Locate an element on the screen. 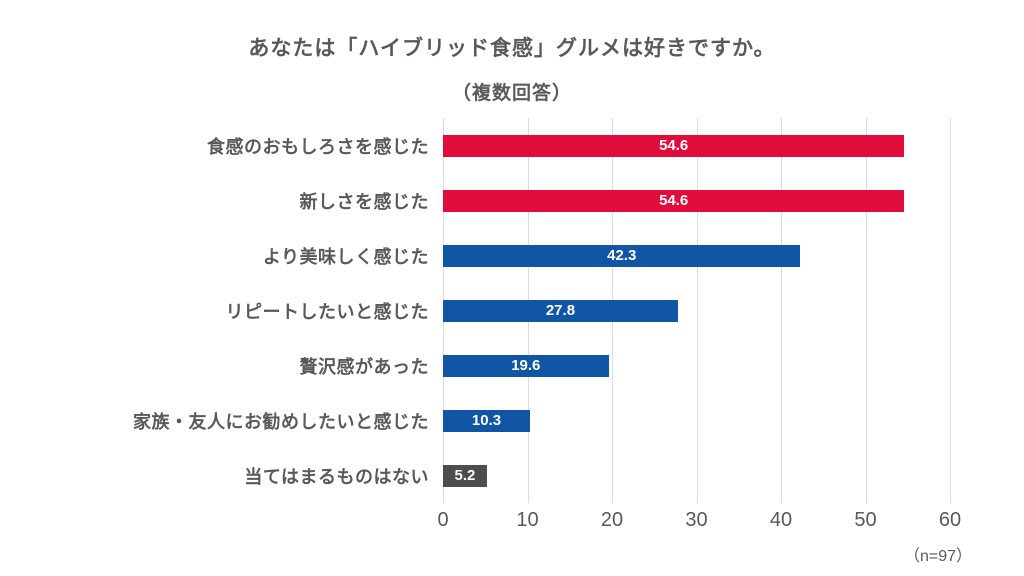  x-tick-label: 20 is located at coordinates (612, 520).